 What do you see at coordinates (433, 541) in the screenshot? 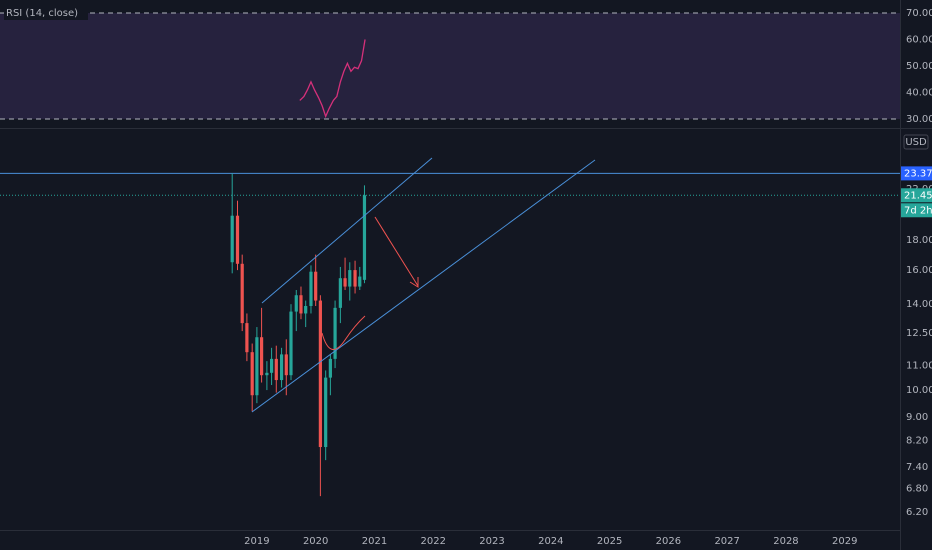
I see `x-tick-label: 2022` at bounding box center [433, 541].